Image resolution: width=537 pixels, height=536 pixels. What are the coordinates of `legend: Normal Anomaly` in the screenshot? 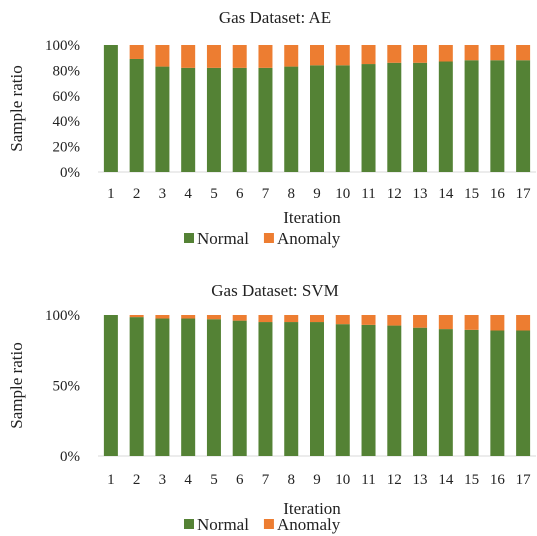 It's located at (262, 238).